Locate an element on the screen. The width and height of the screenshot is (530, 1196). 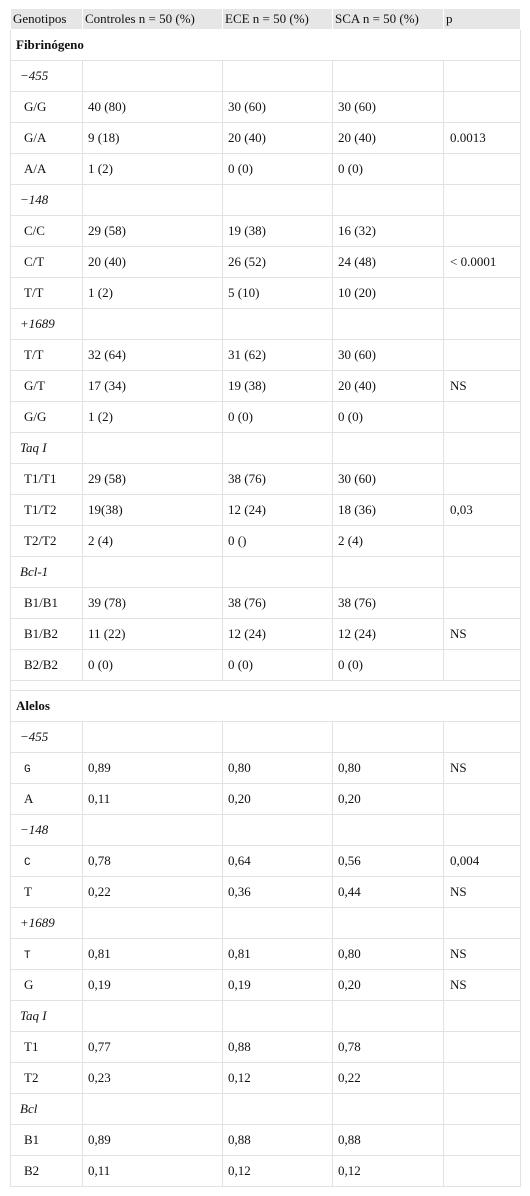
value-cell: 0,20 is located at coordinates (277, 799).